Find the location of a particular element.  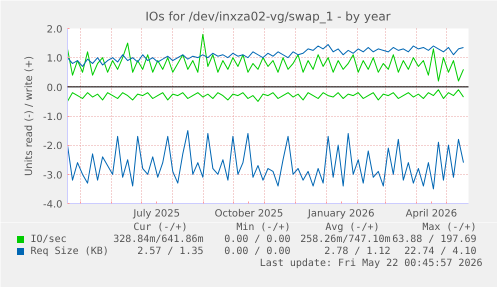

text: 22.74 / 4.10 is located at coordinates (440, 251).